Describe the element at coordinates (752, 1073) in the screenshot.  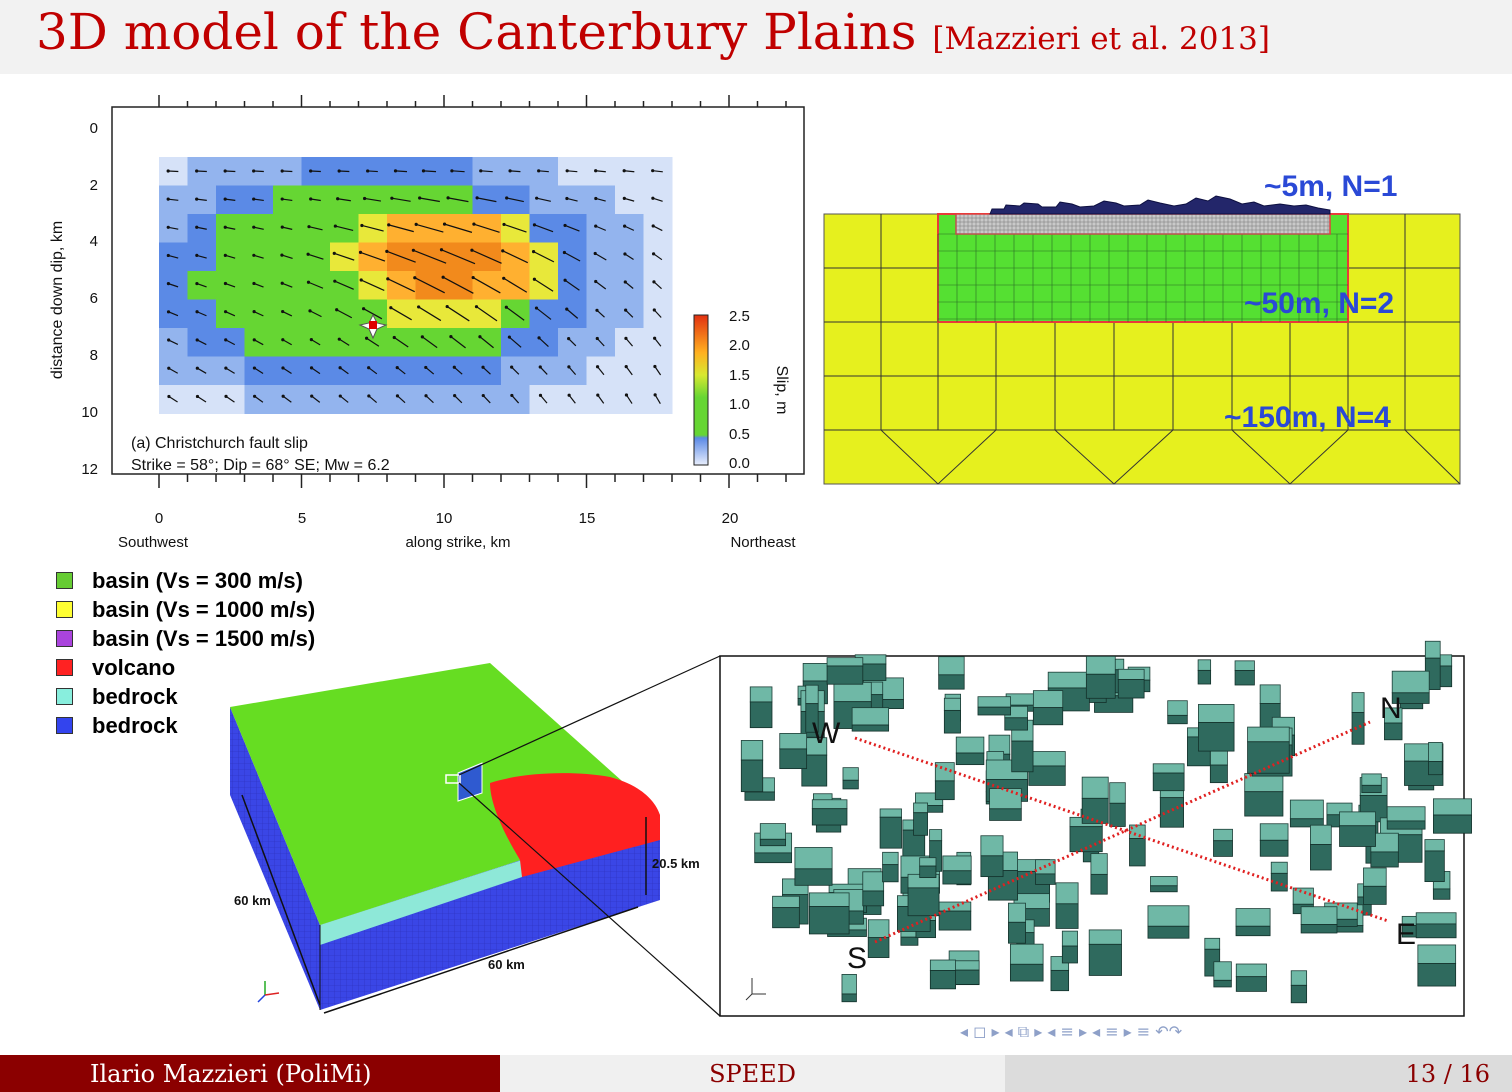
I see `footer-talk: SPEED` at that location.